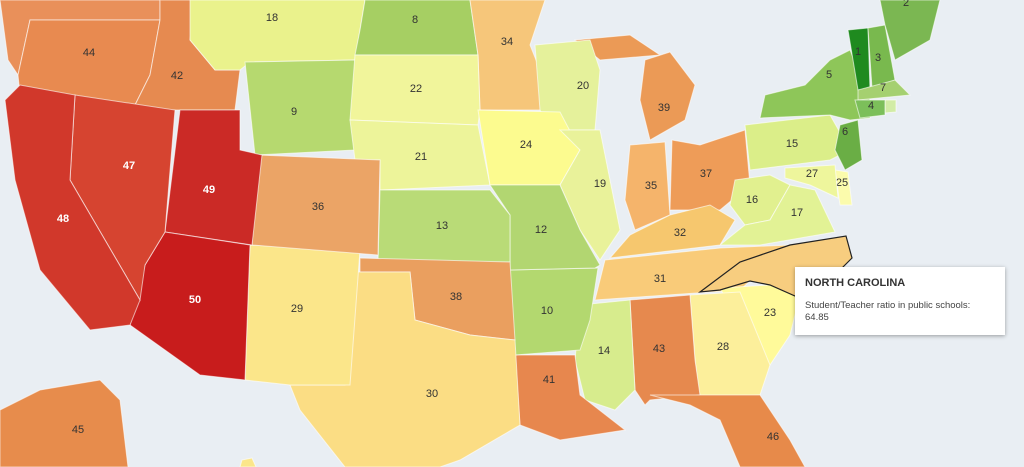  Describe the element at coordinates (855, 283) in the screenshot. I see `tooltip-title: NORTH CAROLINA` at that location.